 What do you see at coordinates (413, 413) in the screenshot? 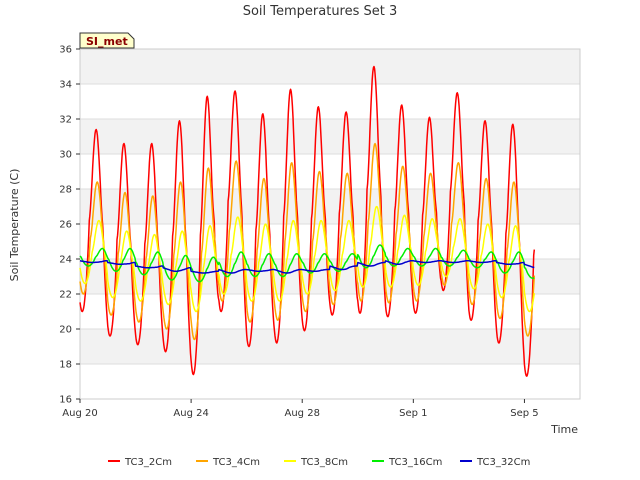
I see `x-tick-label: Sep 1` at bounding box center [413, 413].